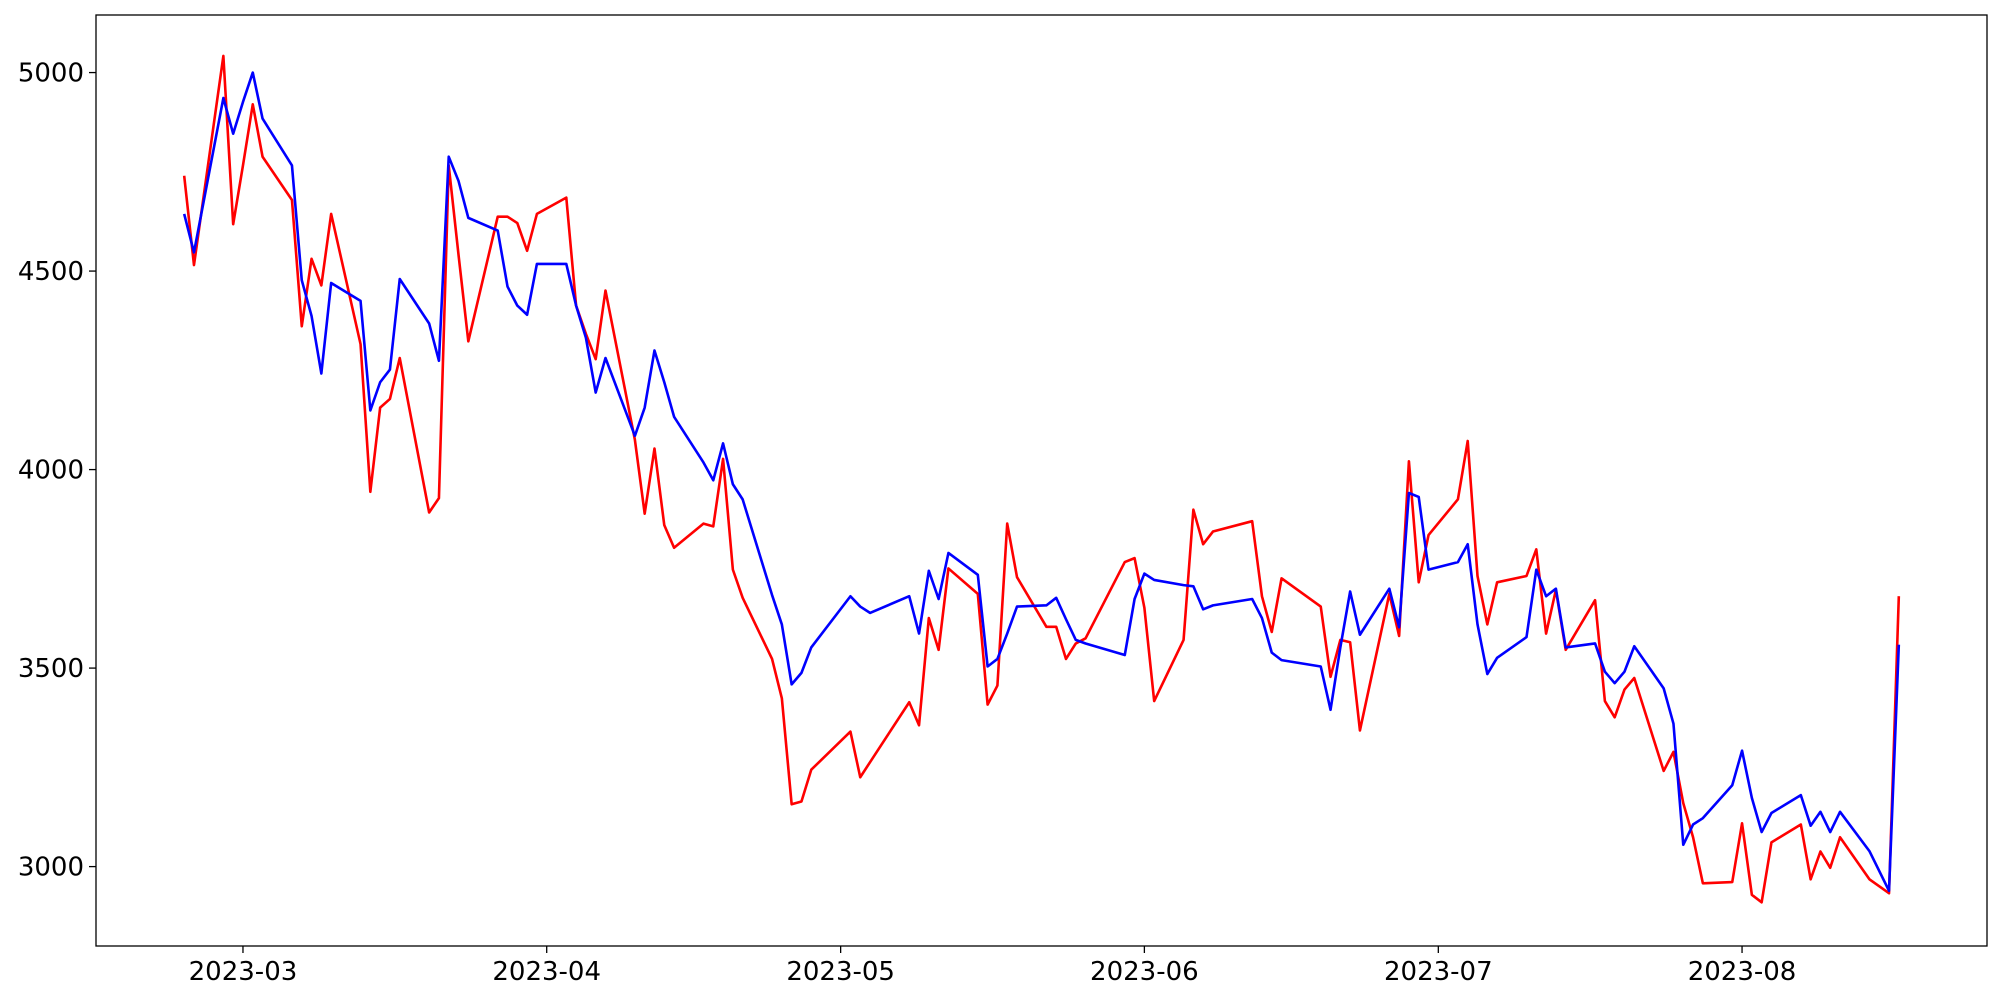 Image resolution: width=2000 pixels, height=1000 pixels. I want to click on x-tick-label: 2023-05, so click(840, 972).